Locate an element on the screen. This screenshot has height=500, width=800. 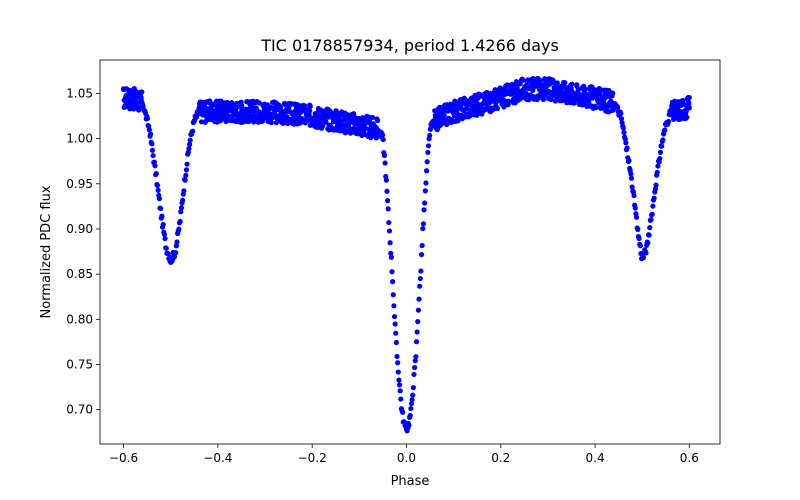
x-tick-label: −0.2 is located at coordinates (312, 458).